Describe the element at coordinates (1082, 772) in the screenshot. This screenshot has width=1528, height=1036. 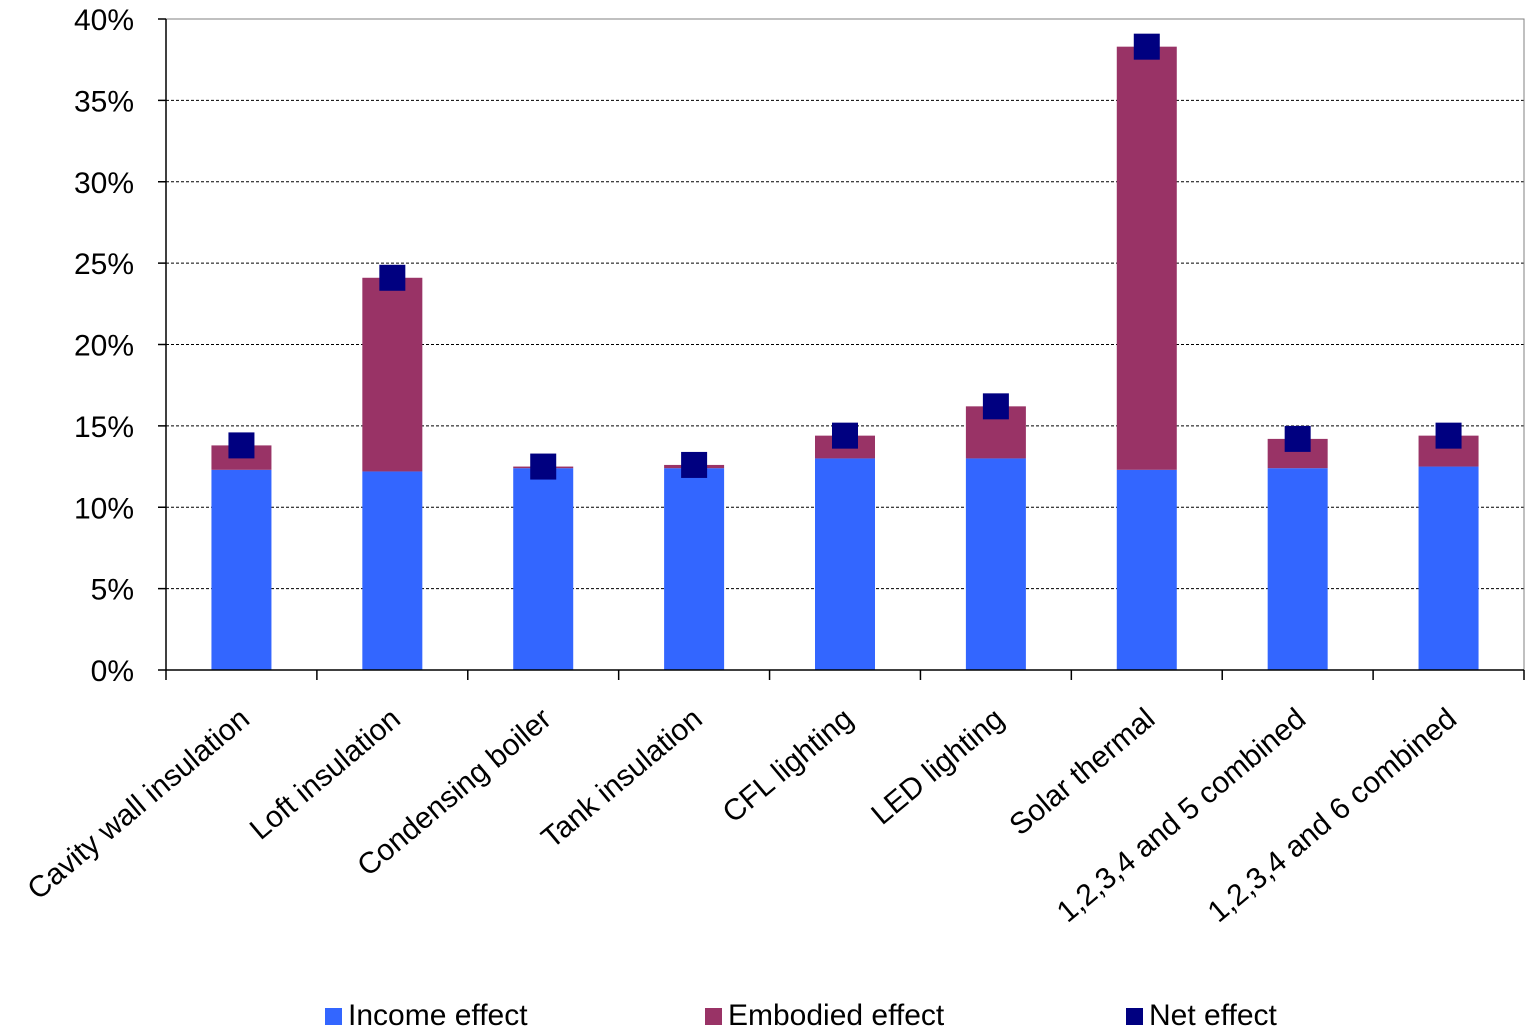
I see `x-tick-label: Solar thermal` at that location.